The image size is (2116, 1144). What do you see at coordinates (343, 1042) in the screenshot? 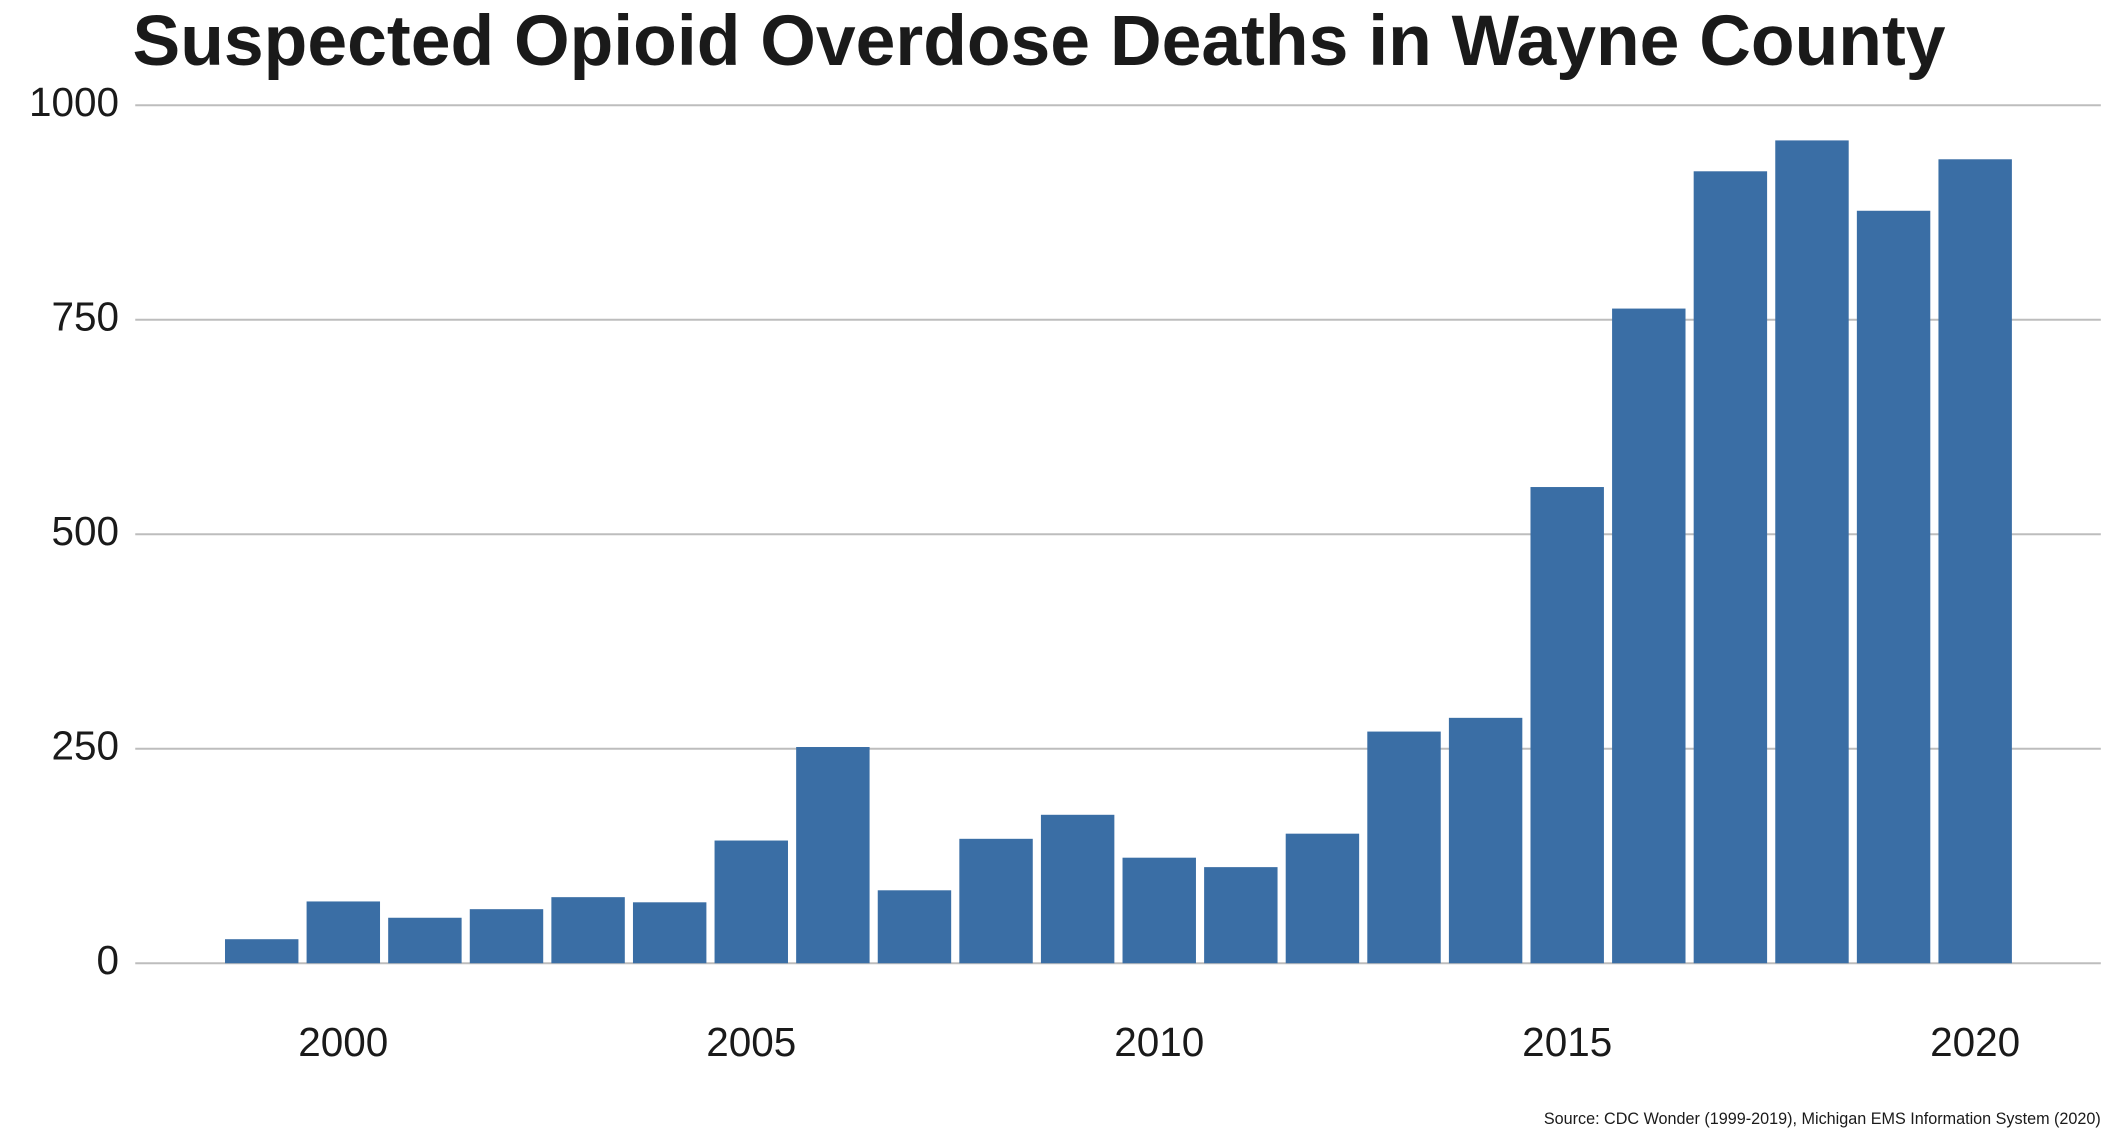
I see `x-tick-label: 2000` at bounding box center [343, 1042].